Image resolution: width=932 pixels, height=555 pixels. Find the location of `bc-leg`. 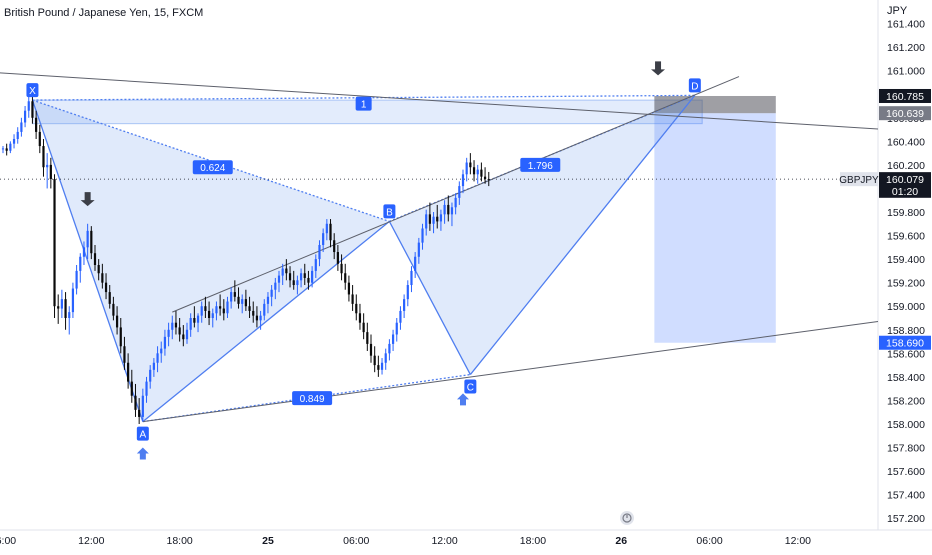

bc-leg is located at coordinates (429, 298).